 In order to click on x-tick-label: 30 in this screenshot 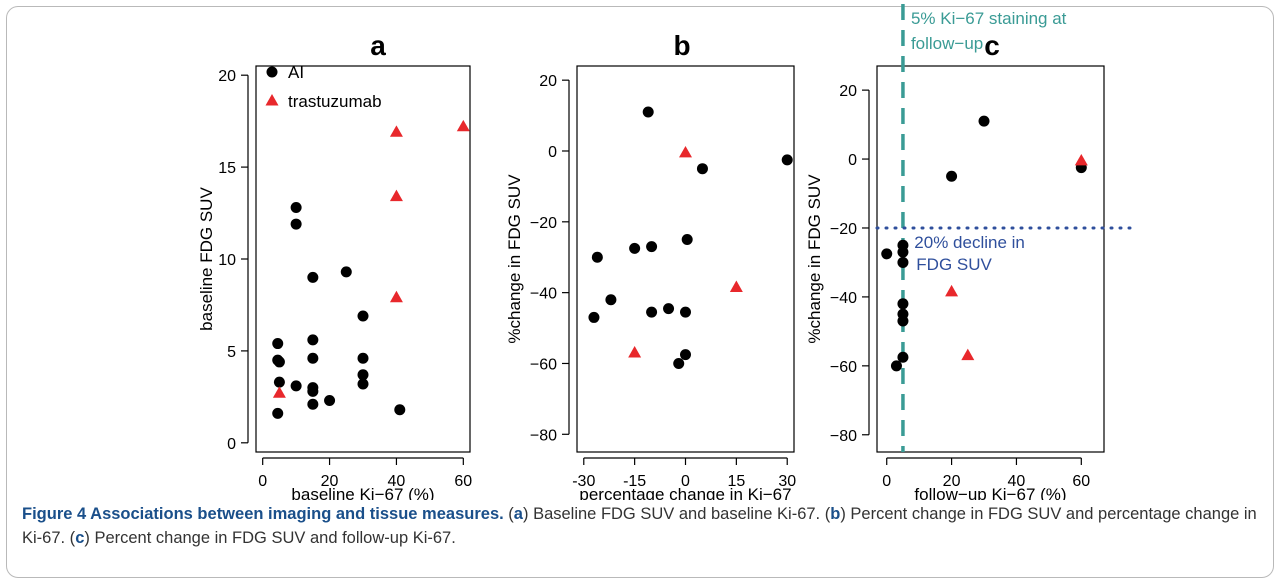, I will do `click(787, 481)`.